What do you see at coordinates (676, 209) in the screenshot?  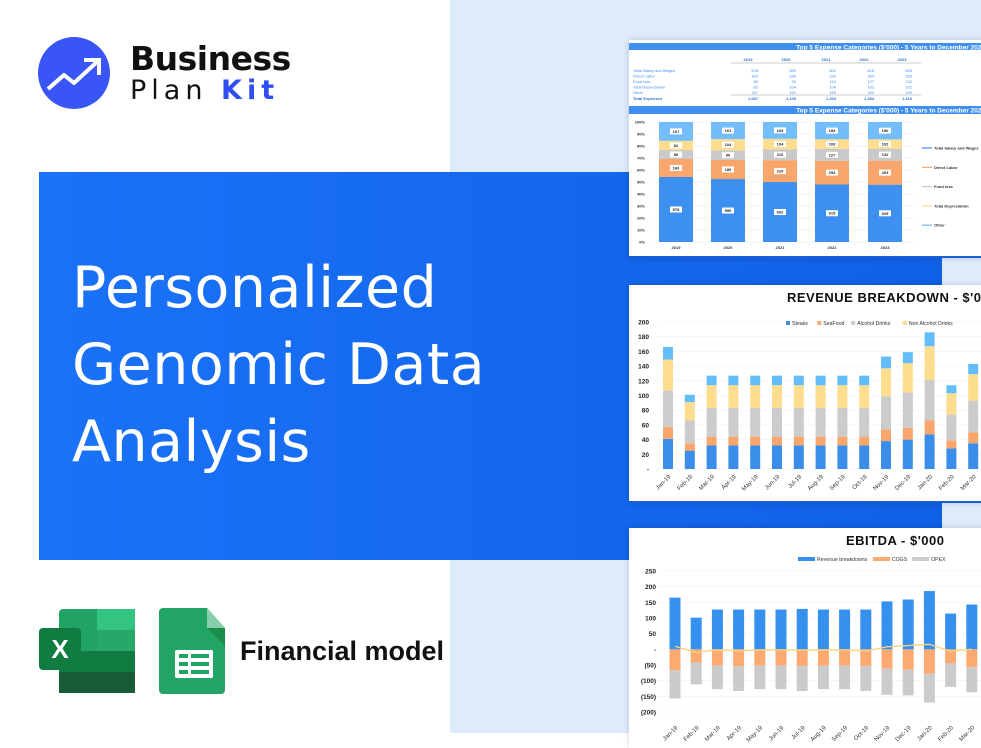 I see `data-label: 578` at bounding box center [676, 209].